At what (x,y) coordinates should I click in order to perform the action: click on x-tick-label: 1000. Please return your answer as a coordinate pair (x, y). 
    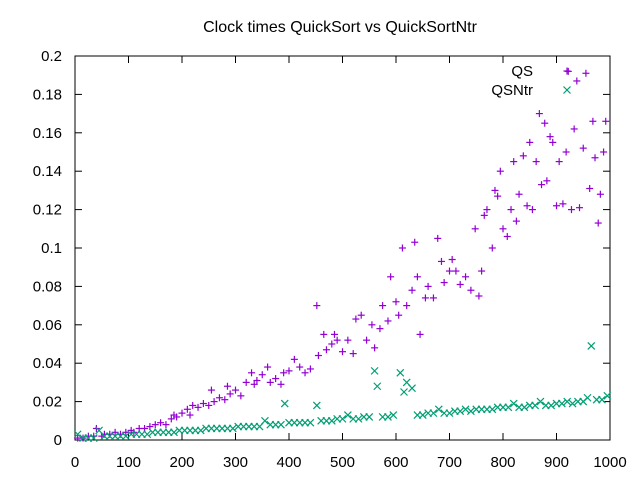
    Looking at the image, I should click on (609, 462).